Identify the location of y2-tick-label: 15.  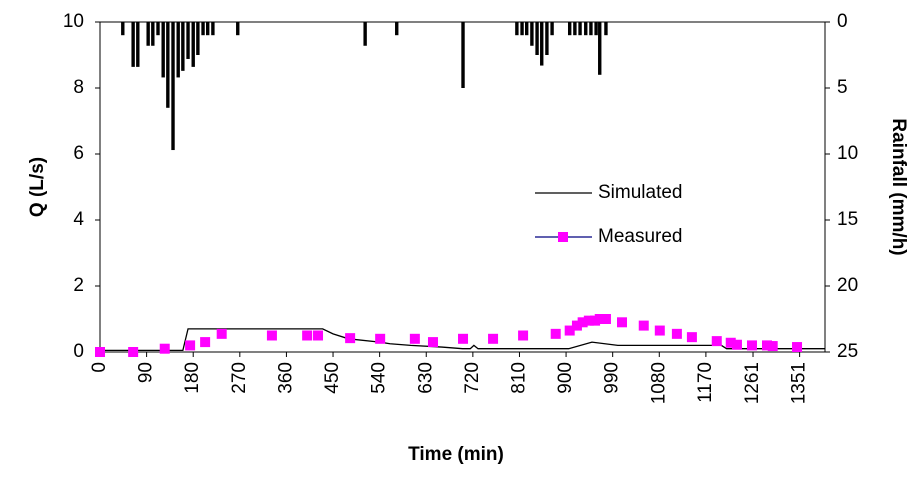
(847, 219).